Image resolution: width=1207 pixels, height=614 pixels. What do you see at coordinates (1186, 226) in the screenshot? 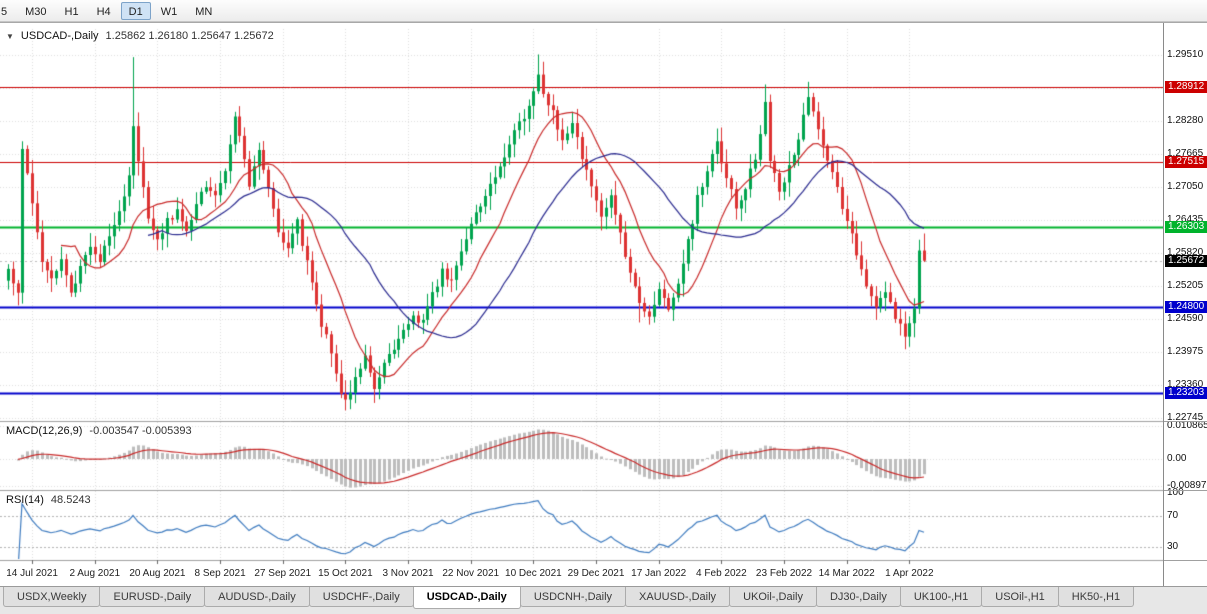
I see `level-price-label: 1.26303` at bounding box center [1186, 226].